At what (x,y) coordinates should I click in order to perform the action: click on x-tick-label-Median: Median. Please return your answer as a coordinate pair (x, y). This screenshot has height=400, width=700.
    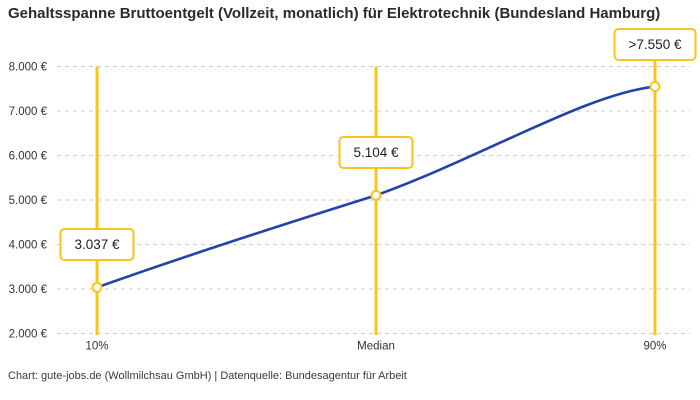
    Looking at the image, I should click on (376, 347).